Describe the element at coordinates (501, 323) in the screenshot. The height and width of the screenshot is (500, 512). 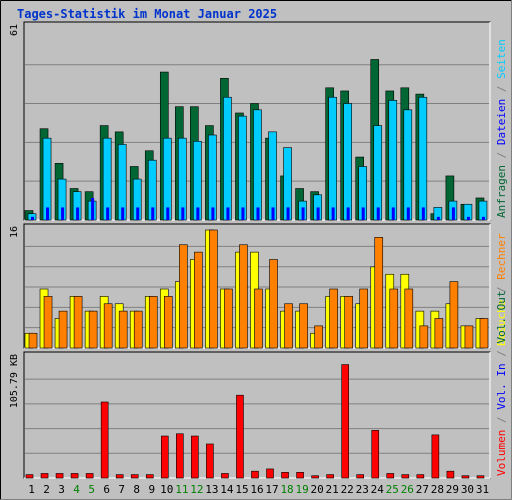
I see `legend-entry: Besuche` at that location.